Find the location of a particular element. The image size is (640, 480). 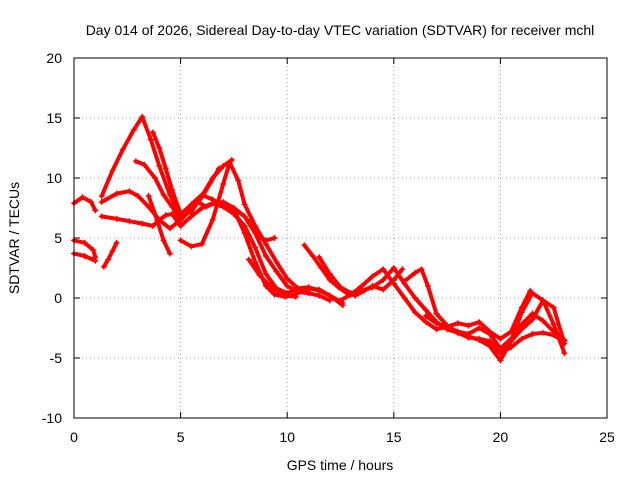

x-tick-label: 20 is located at coordinates (501, 437).